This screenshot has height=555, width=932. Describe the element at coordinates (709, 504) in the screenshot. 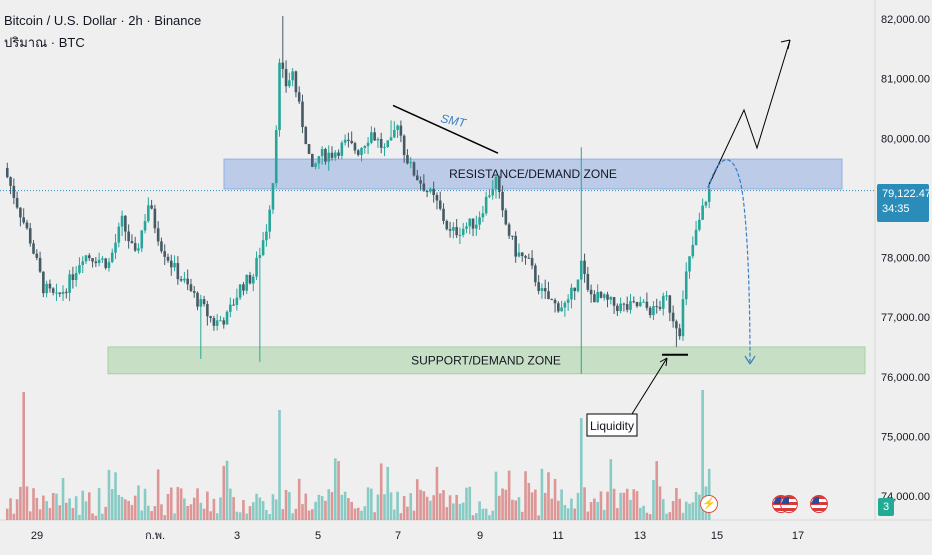

I see `lightning-icon: ⚡` at that location.